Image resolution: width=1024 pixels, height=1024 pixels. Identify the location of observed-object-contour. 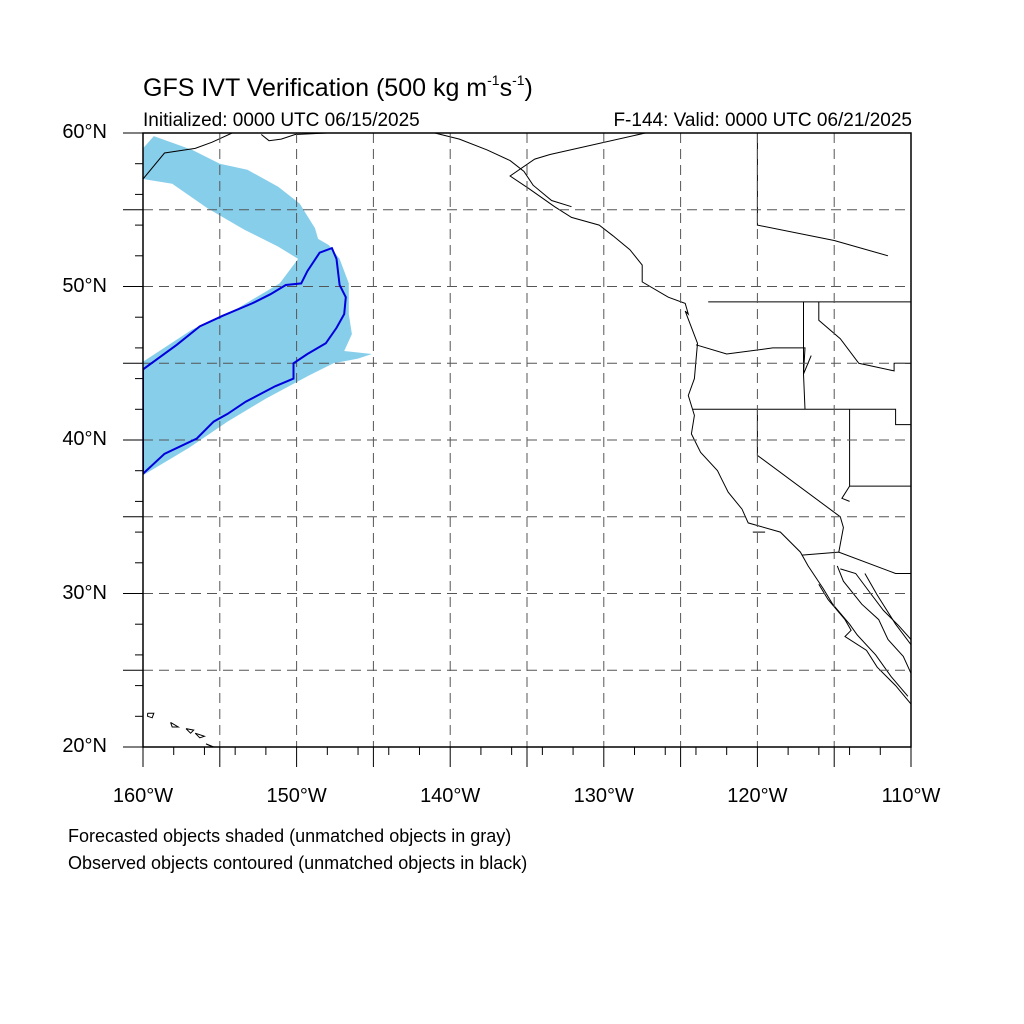
(245, 361).